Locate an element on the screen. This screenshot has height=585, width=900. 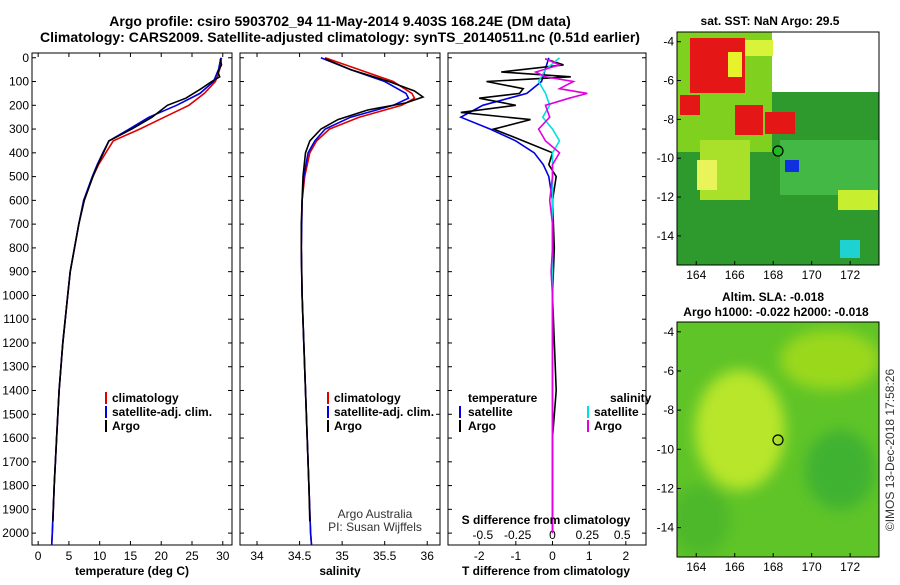
x-tick-label: 25 is located at coordinates (192, 556).